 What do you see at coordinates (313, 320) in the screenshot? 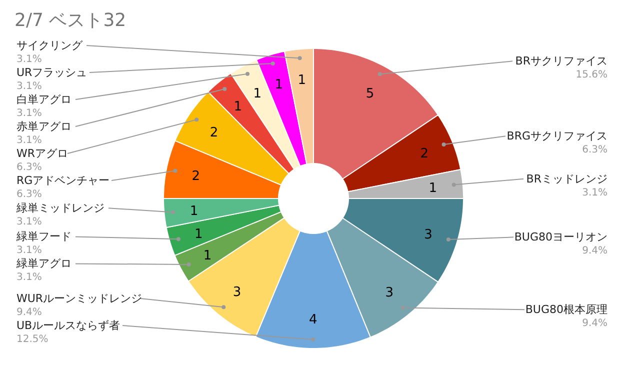
I see `text: 4` at bounding box center [313, 320].